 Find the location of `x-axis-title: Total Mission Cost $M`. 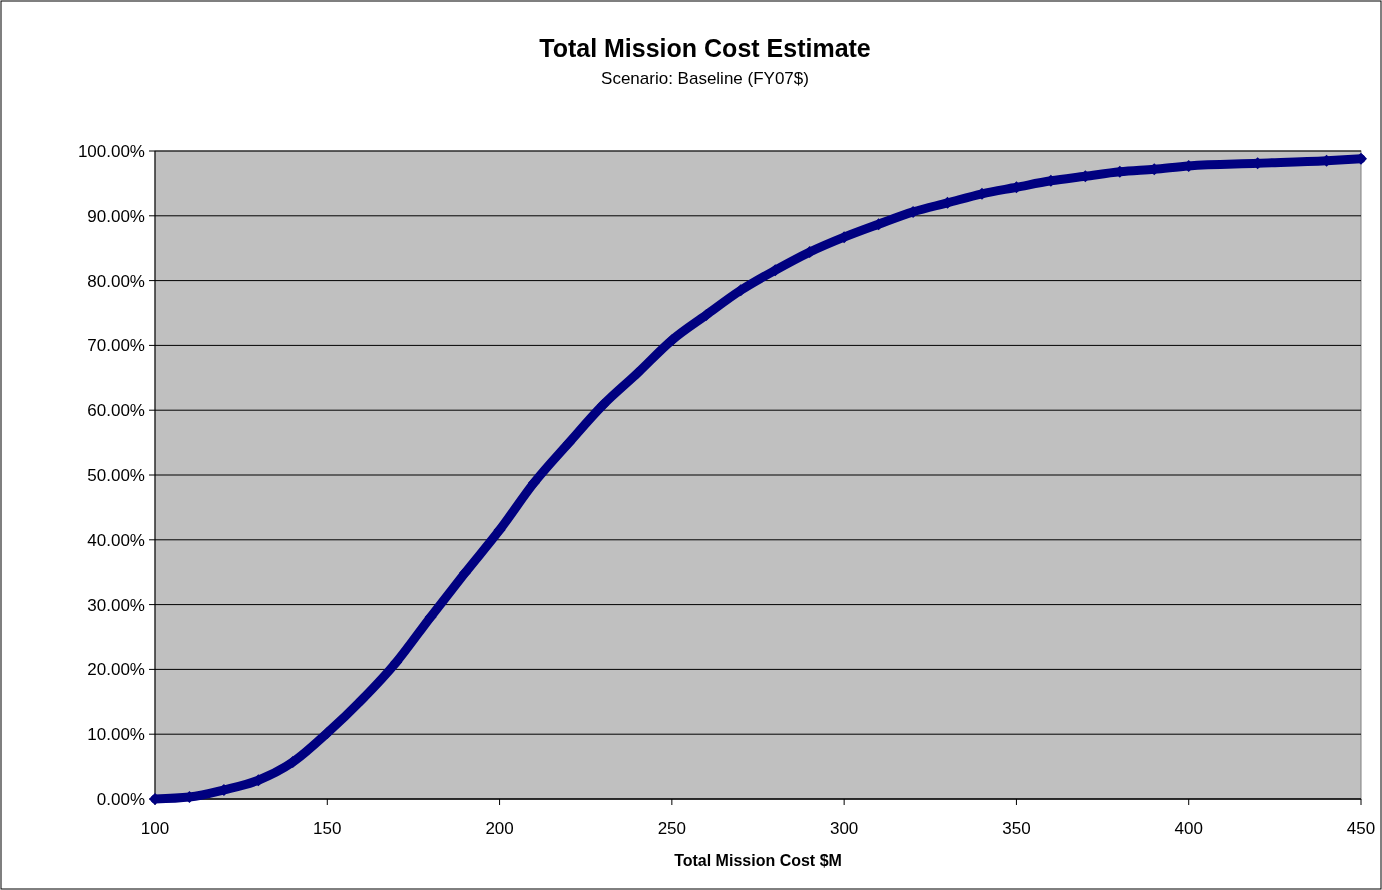

x-axis-title: Total Mission Cost $M is located at coordinates (758, 860).